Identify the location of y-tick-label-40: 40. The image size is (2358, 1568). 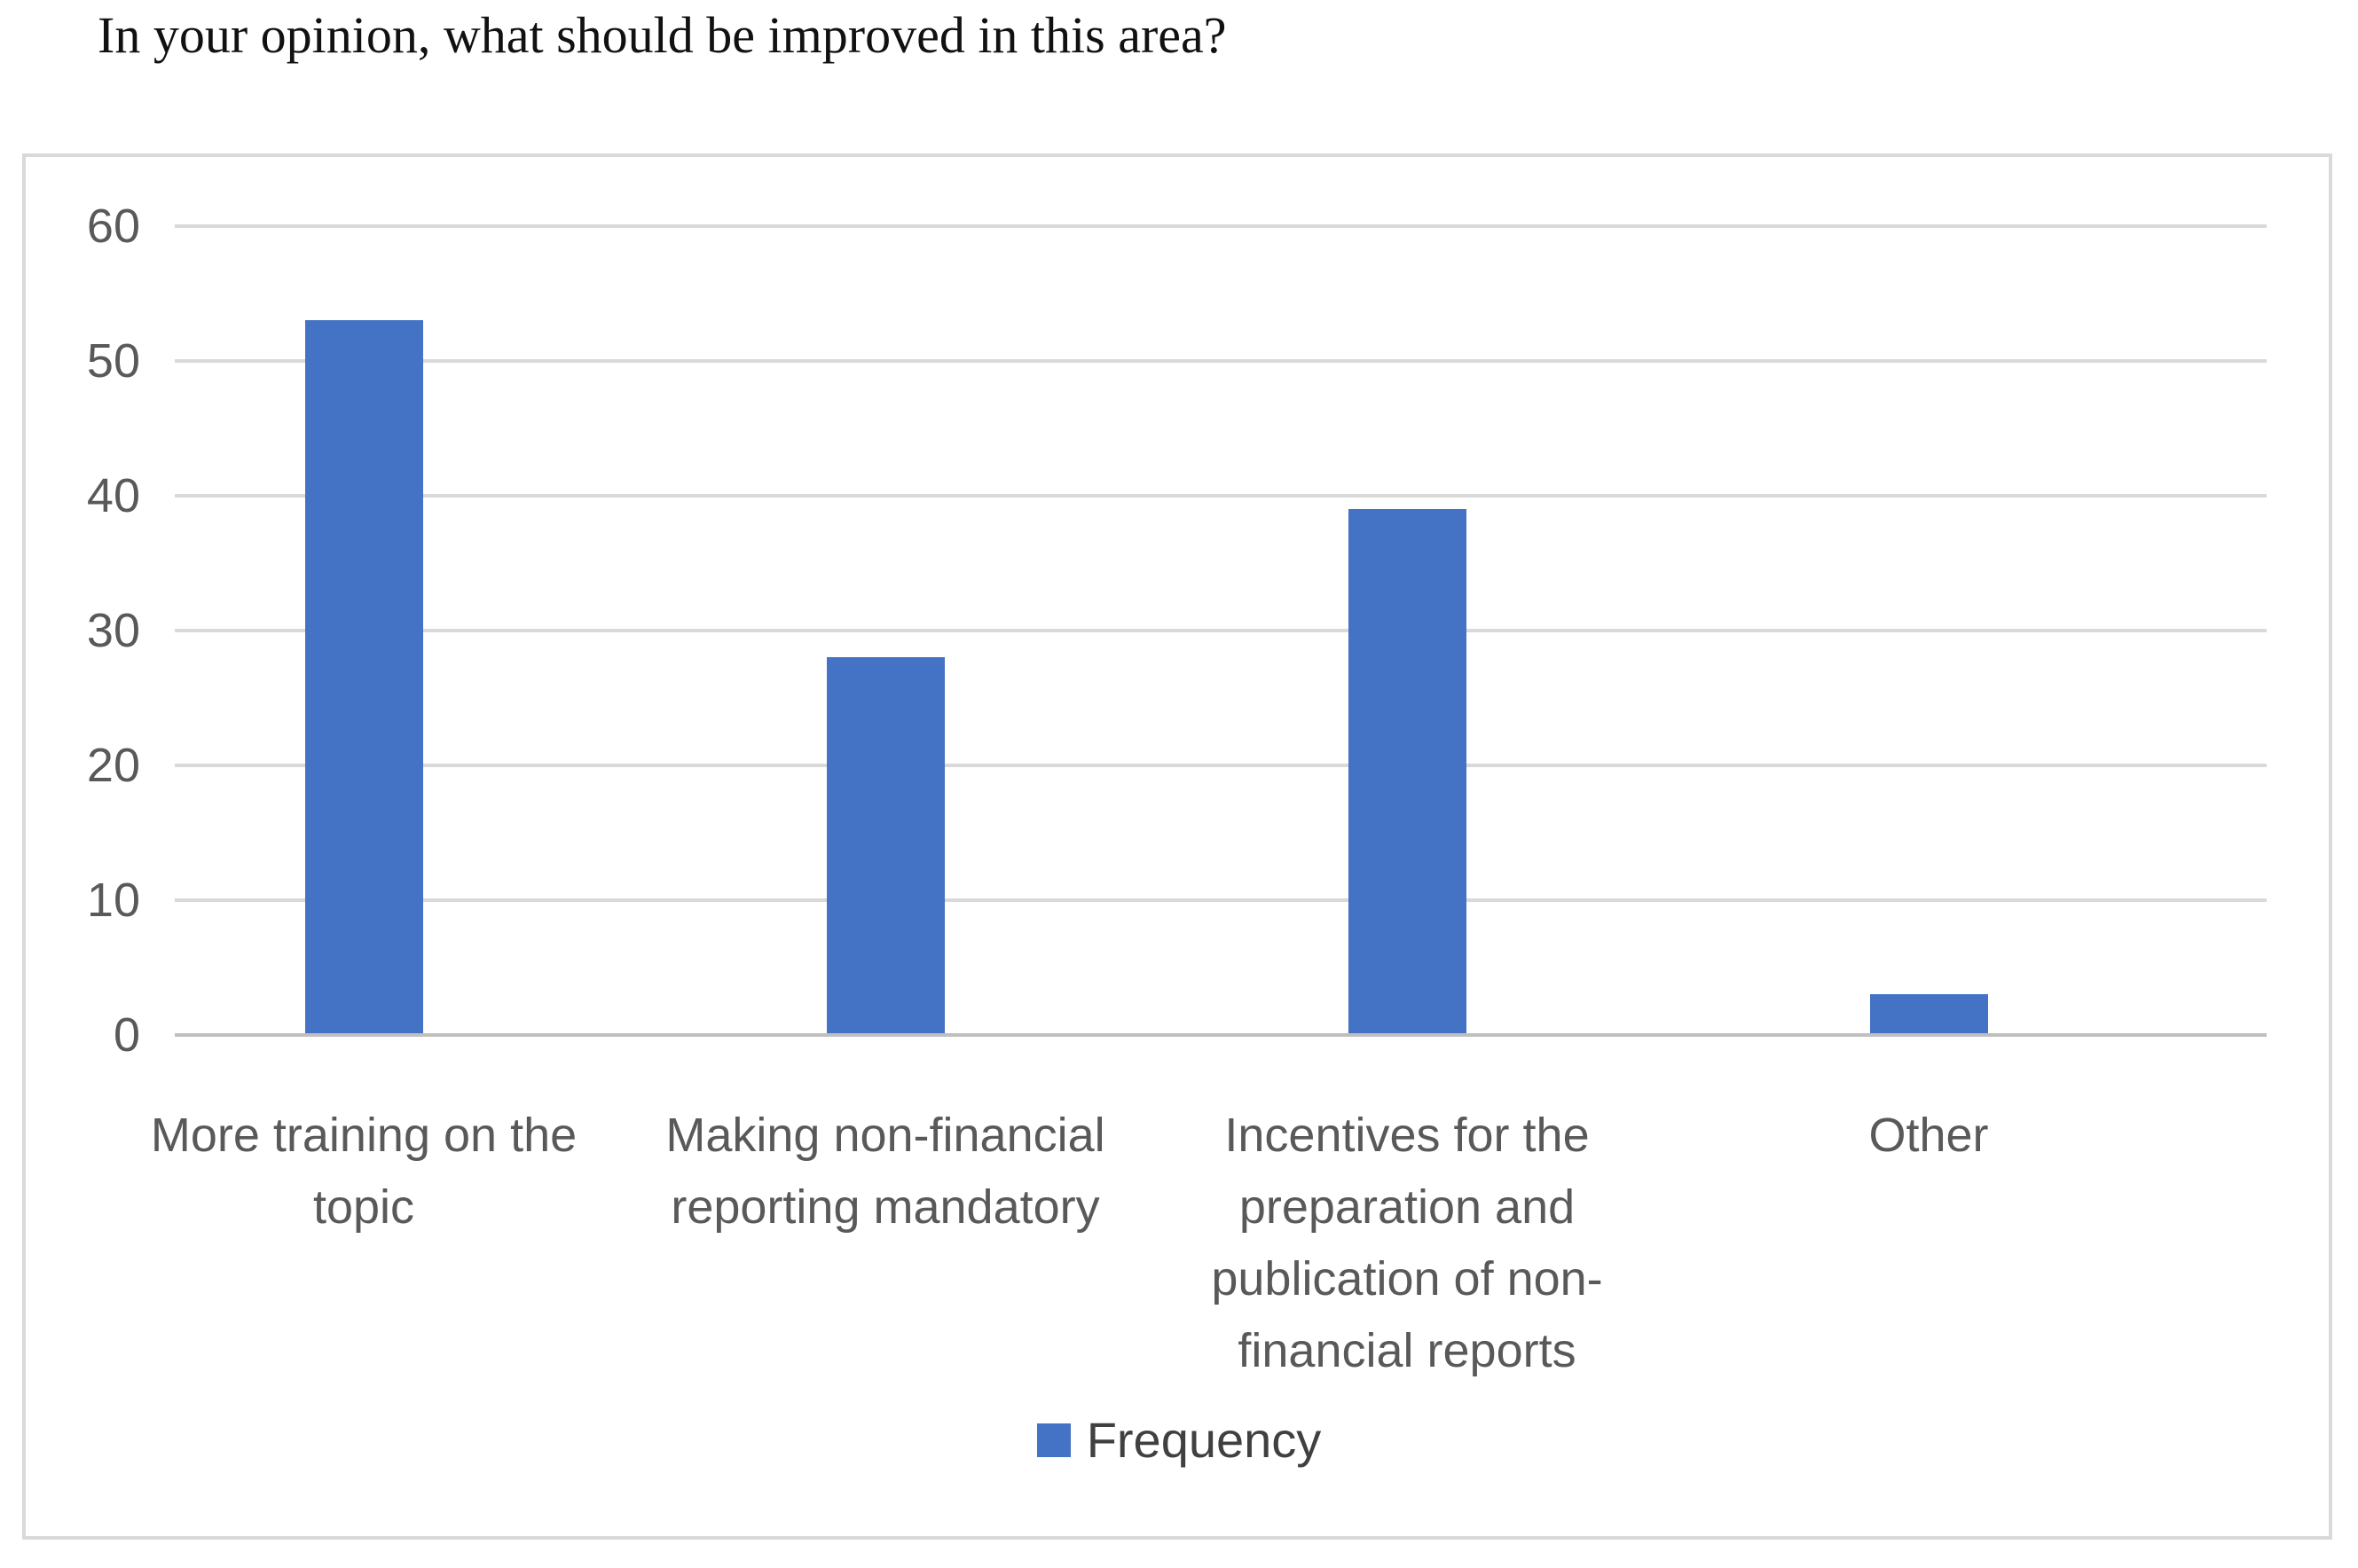
(113, 495).